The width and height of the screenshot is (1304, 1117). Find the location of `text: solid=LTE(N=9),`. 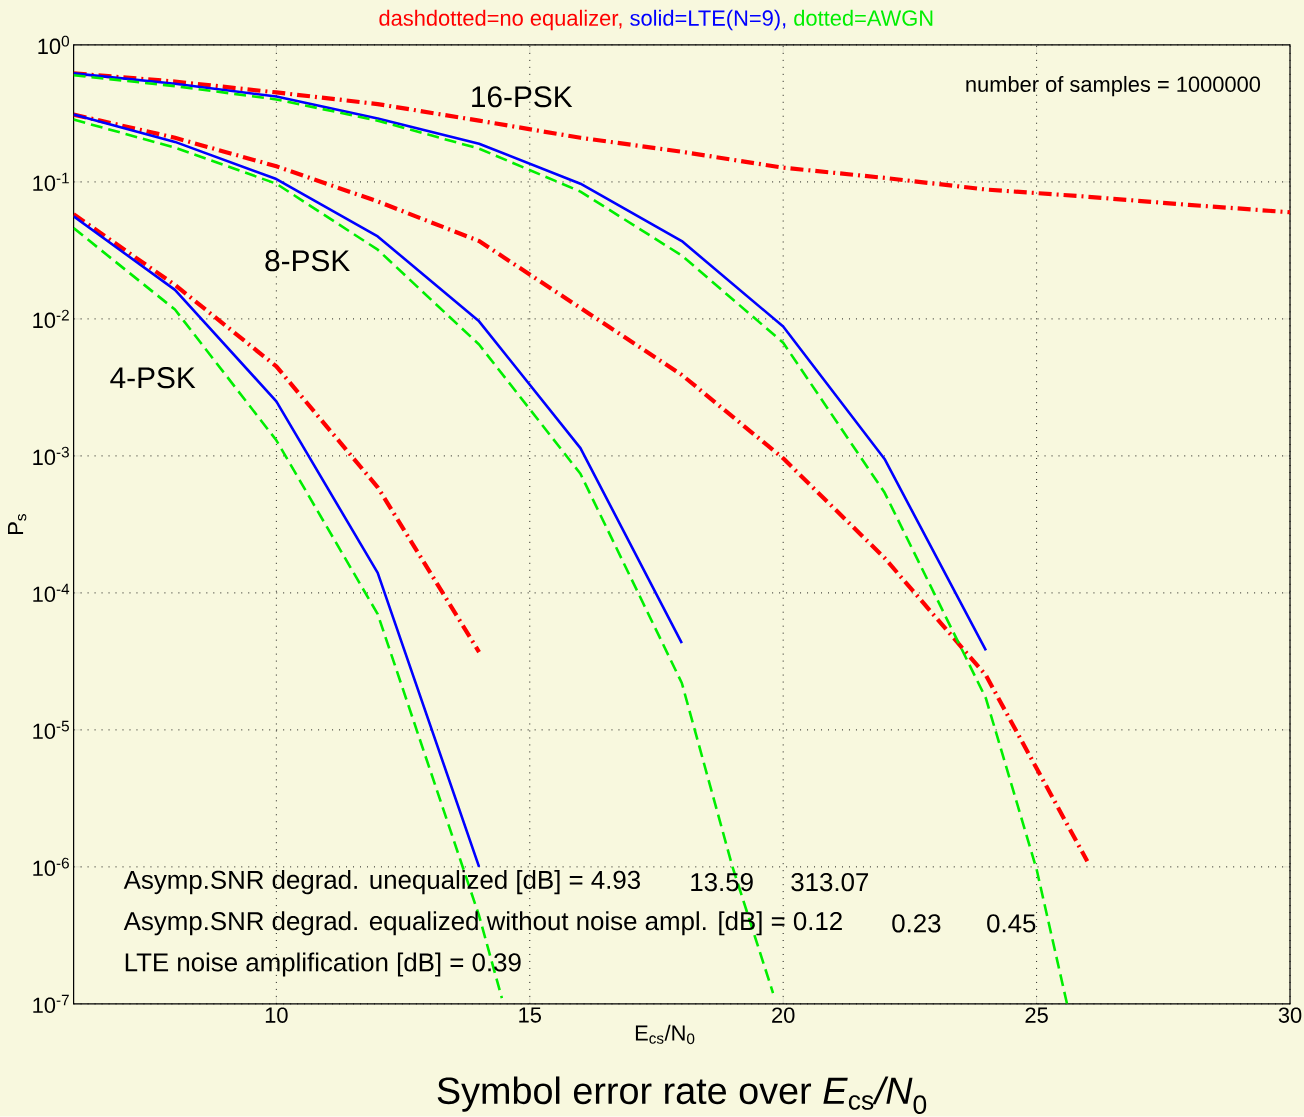

text: solid=LTE(N=9), is located at coordinates (708, 20).